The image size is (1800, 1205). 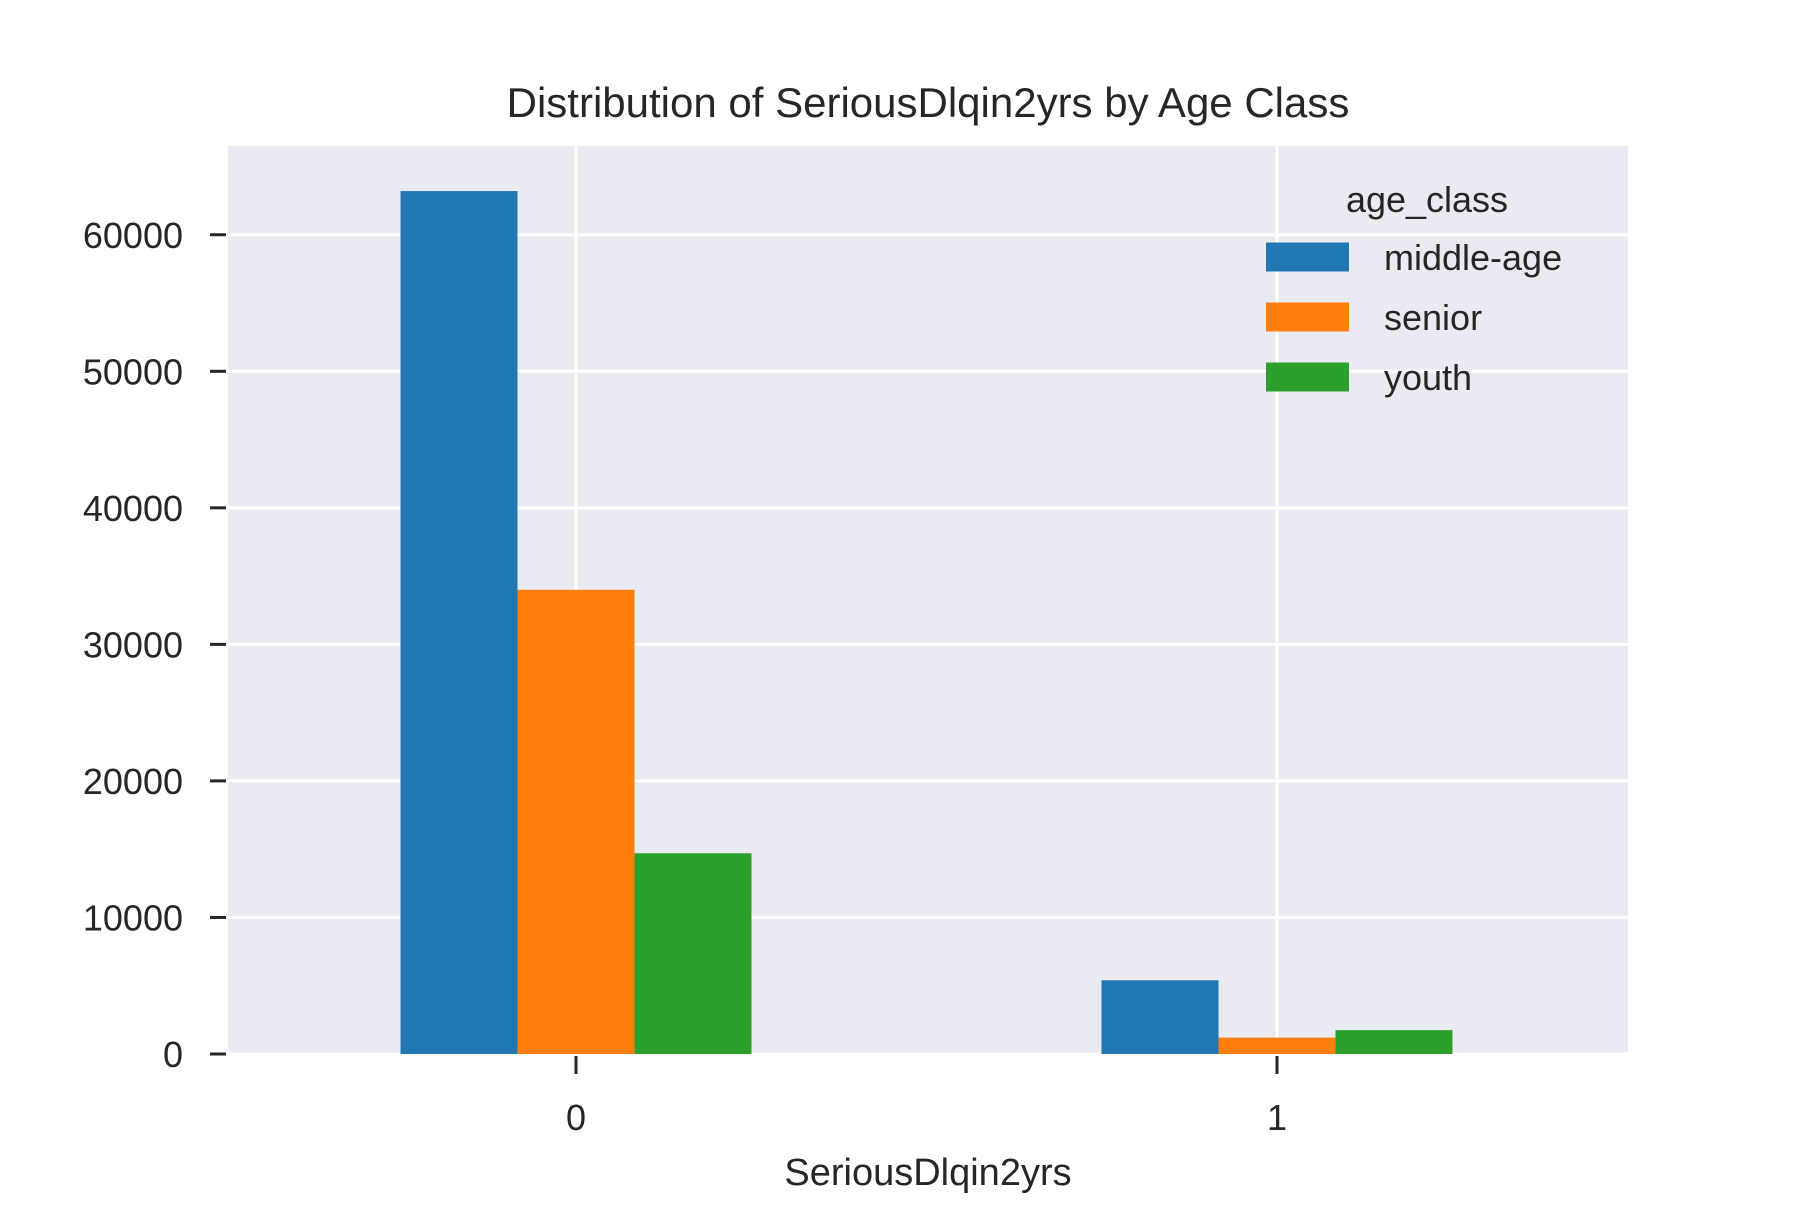 I want to click on legend-label-youth: youth, so click(x=1428, y=377).